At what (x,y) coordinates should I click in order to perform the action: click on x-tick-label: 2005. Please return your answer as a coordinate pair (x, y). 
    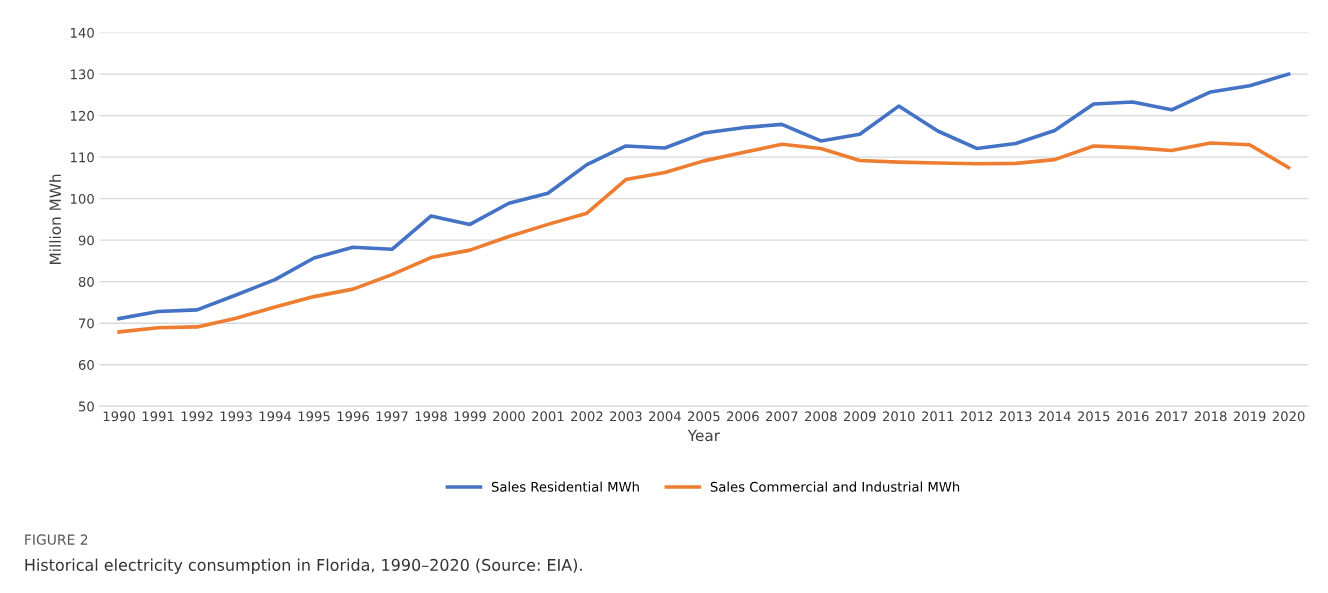
    Looking at the image, I should click on (704, 416).